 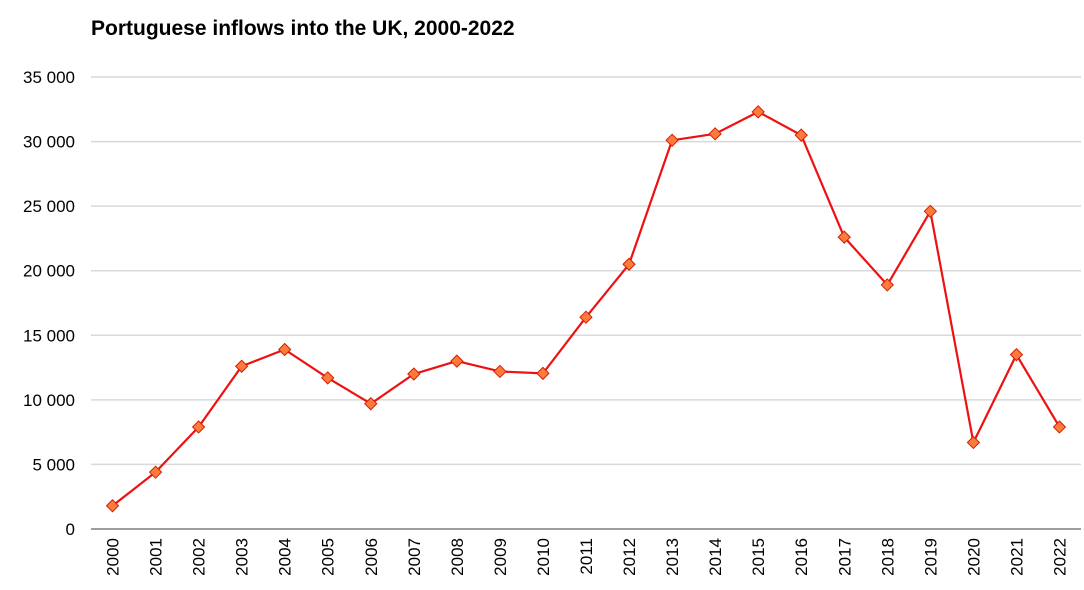 I want to click on x-tick-label: 2007, so click(x=414, y=557).